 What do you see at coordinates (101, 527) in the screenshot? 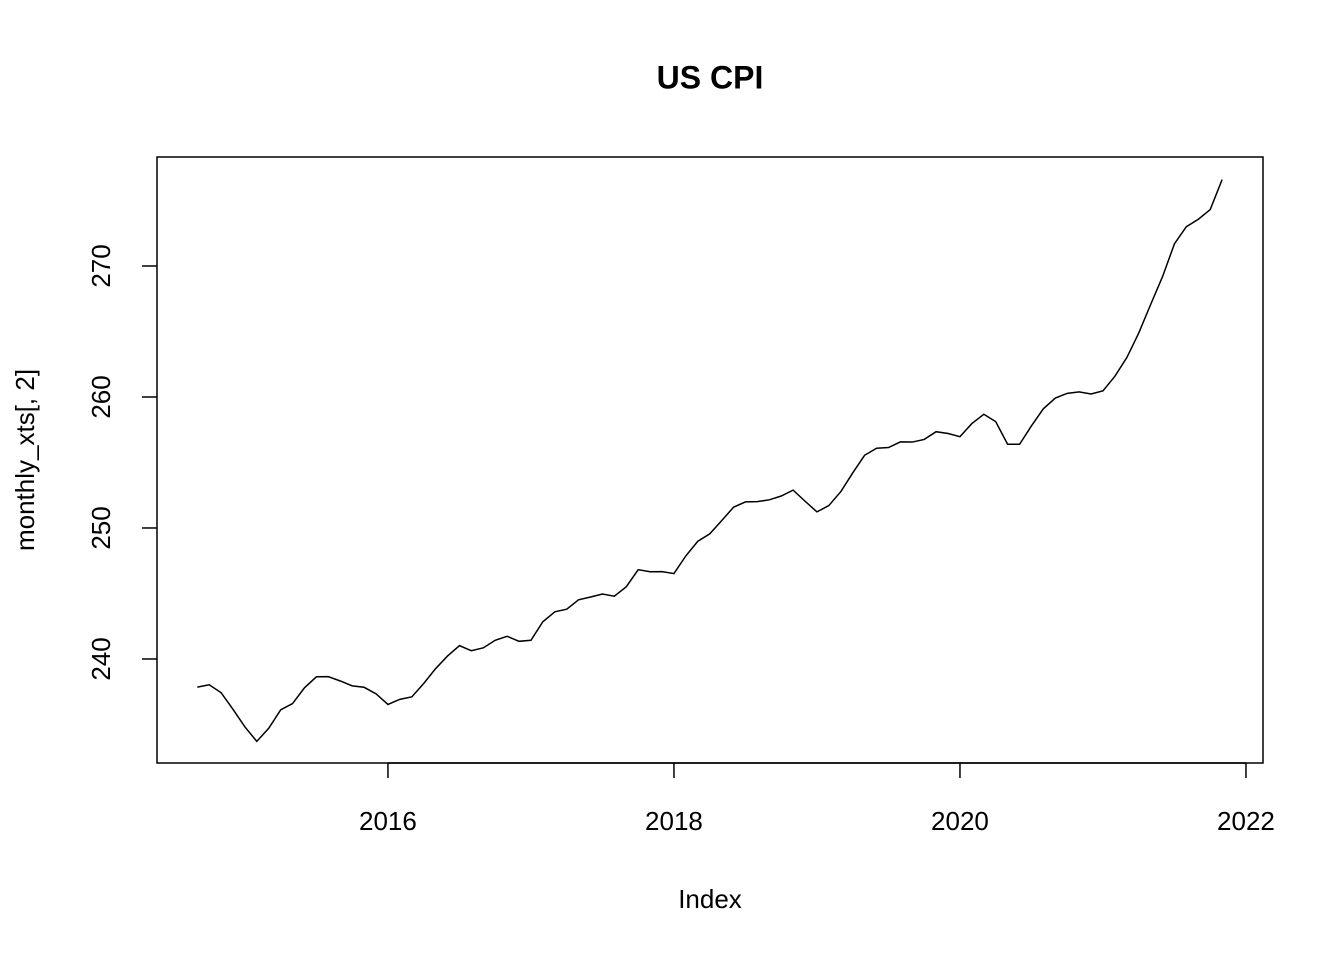
I see `y-tick-label: 250` at bounding box center [101, 527].